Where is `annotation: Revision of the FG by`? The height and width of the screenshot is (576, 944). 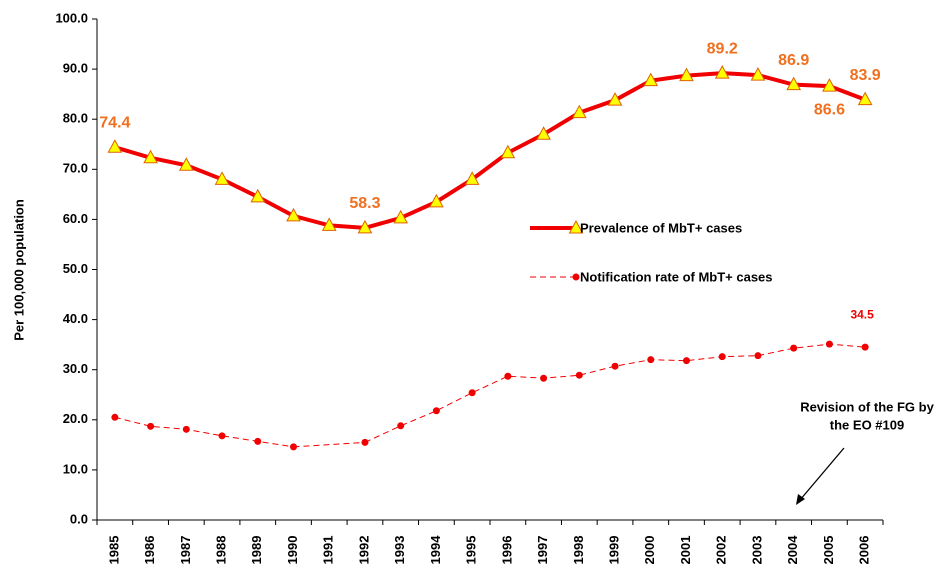
annotation: Revision of the FG by is located at coordinates (867, 406).